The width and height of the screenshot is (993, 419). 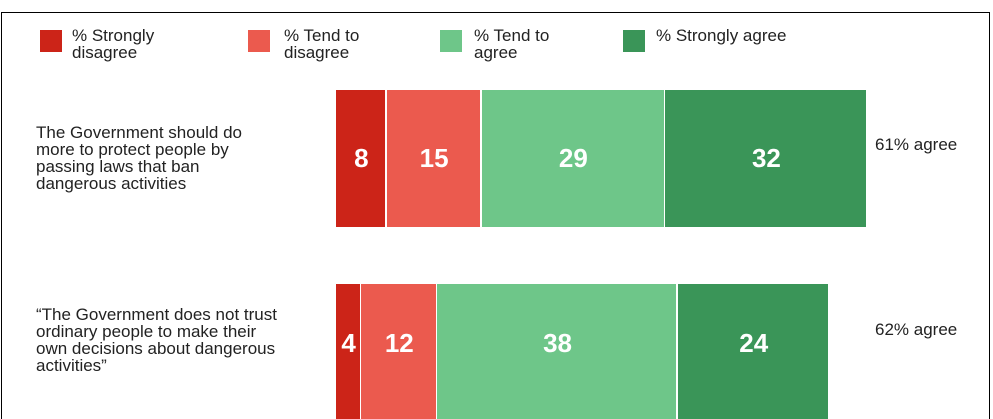 I want to click on value-label: 38, so click(x=557, y=343).